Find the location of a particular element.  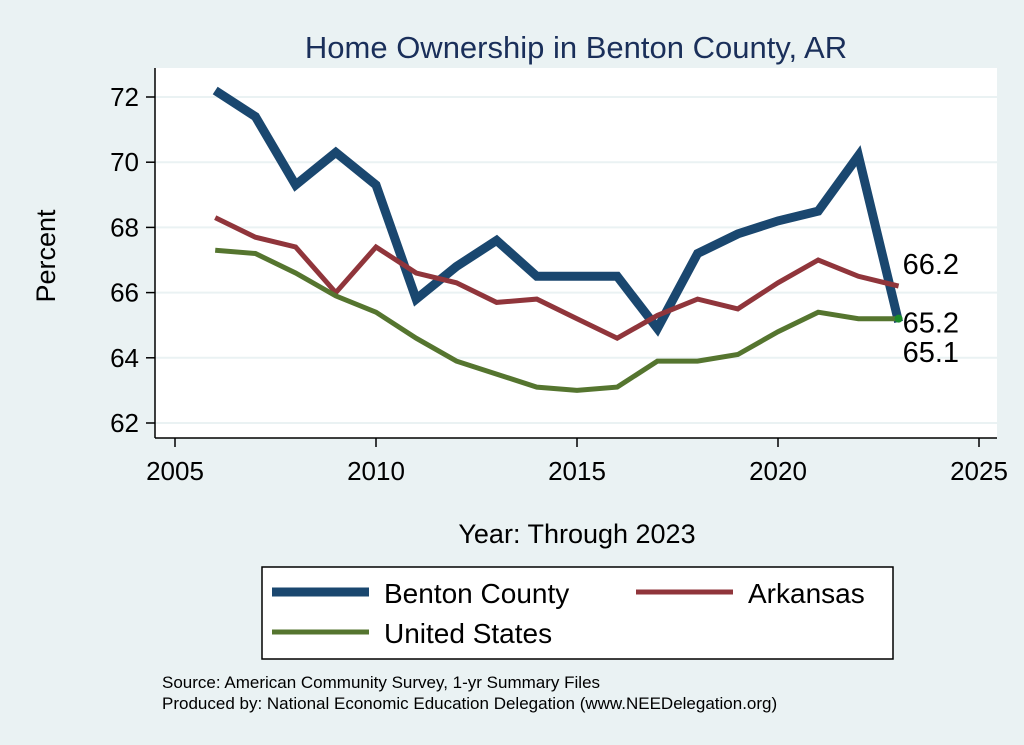

x-tick-label-2005: 2005 is located at coordinates (175, 471).